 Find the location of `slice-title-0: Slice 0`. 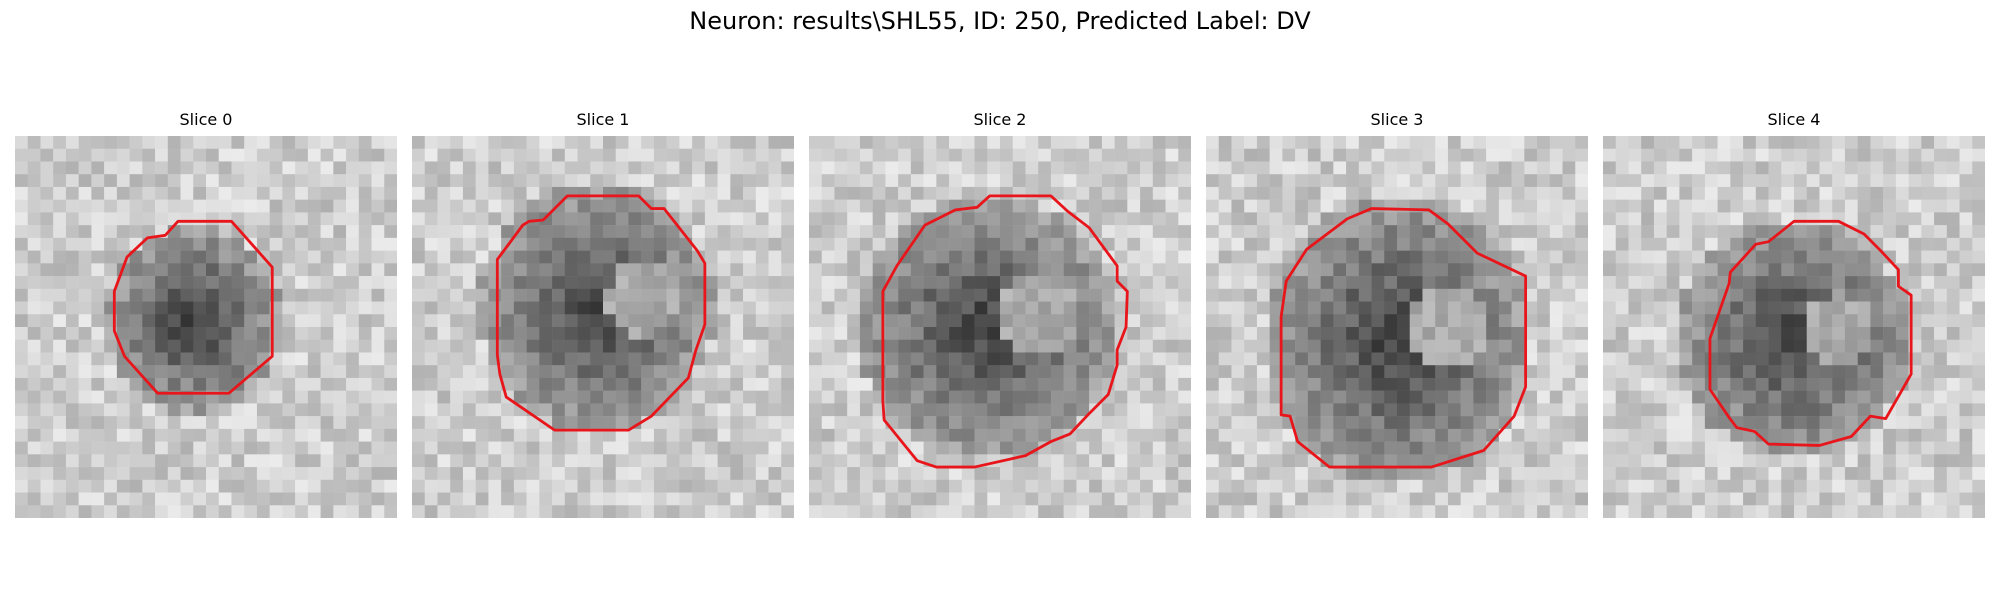

slice-title-0: Slice 0 is located at coordinates (206, 119).